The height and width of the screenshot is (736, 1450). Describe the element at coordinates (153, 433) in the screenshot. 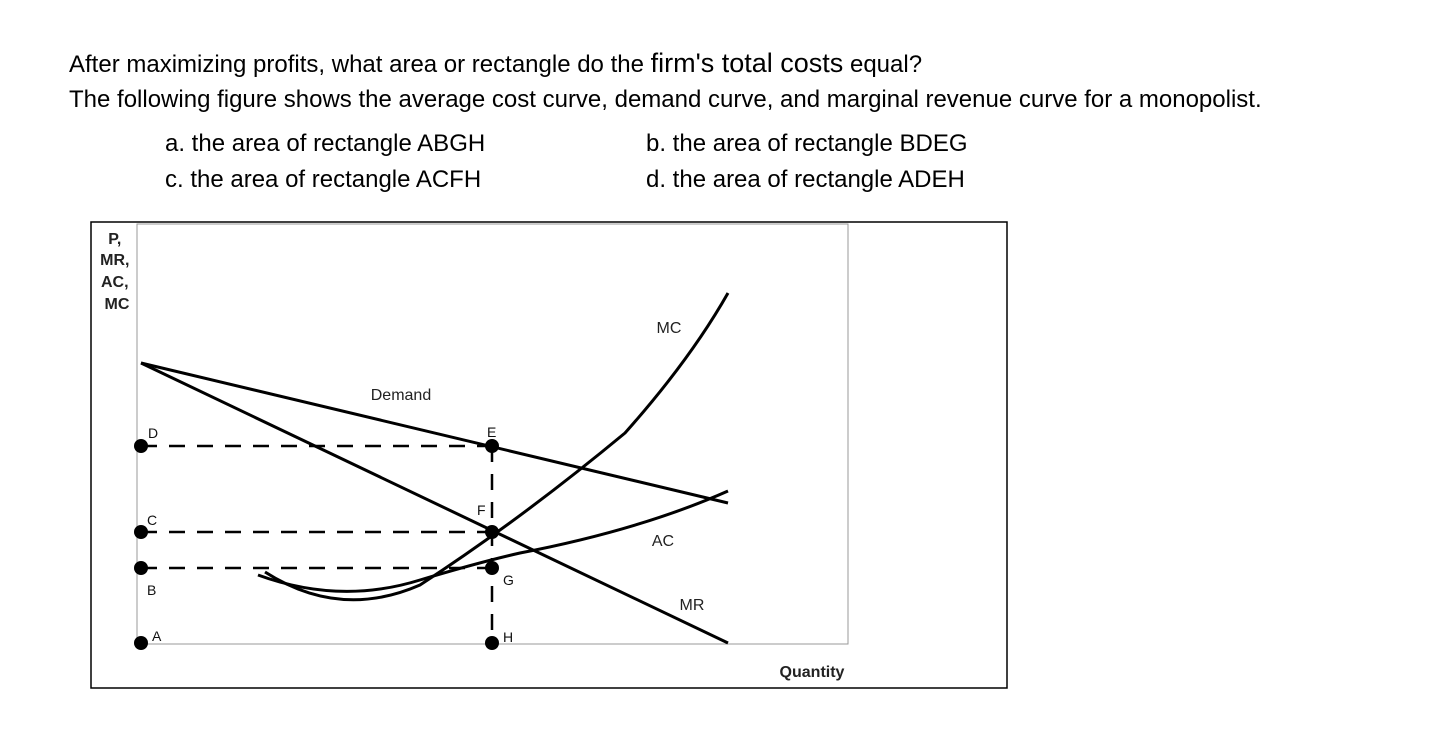

I see `label-d: D` at that location.